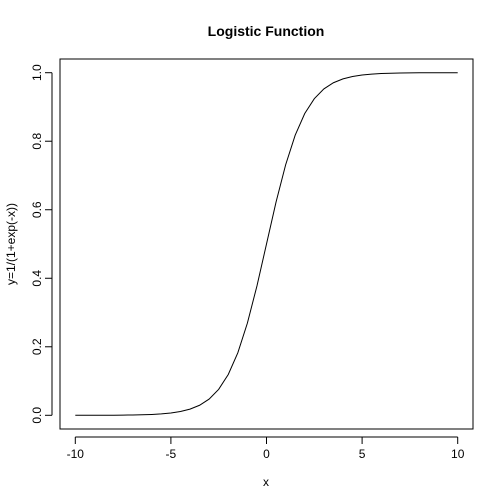 This screenshot has height=504, width=504. I want to click on y-tick-label: 0.6, so click(37, 209).